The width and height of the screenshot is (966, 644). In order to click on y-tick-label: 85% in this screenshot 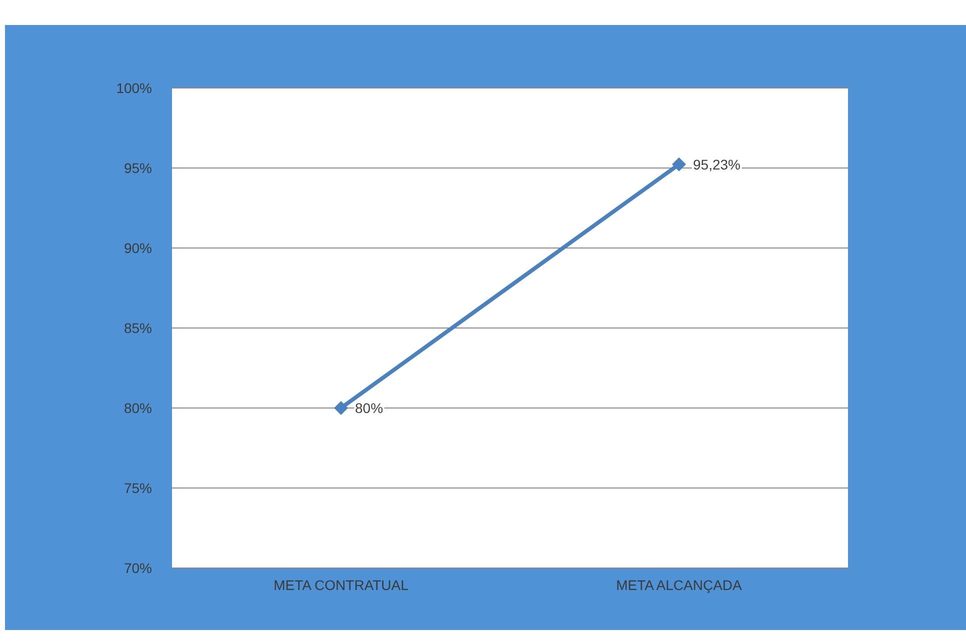, I will do `click(138, 328)`.